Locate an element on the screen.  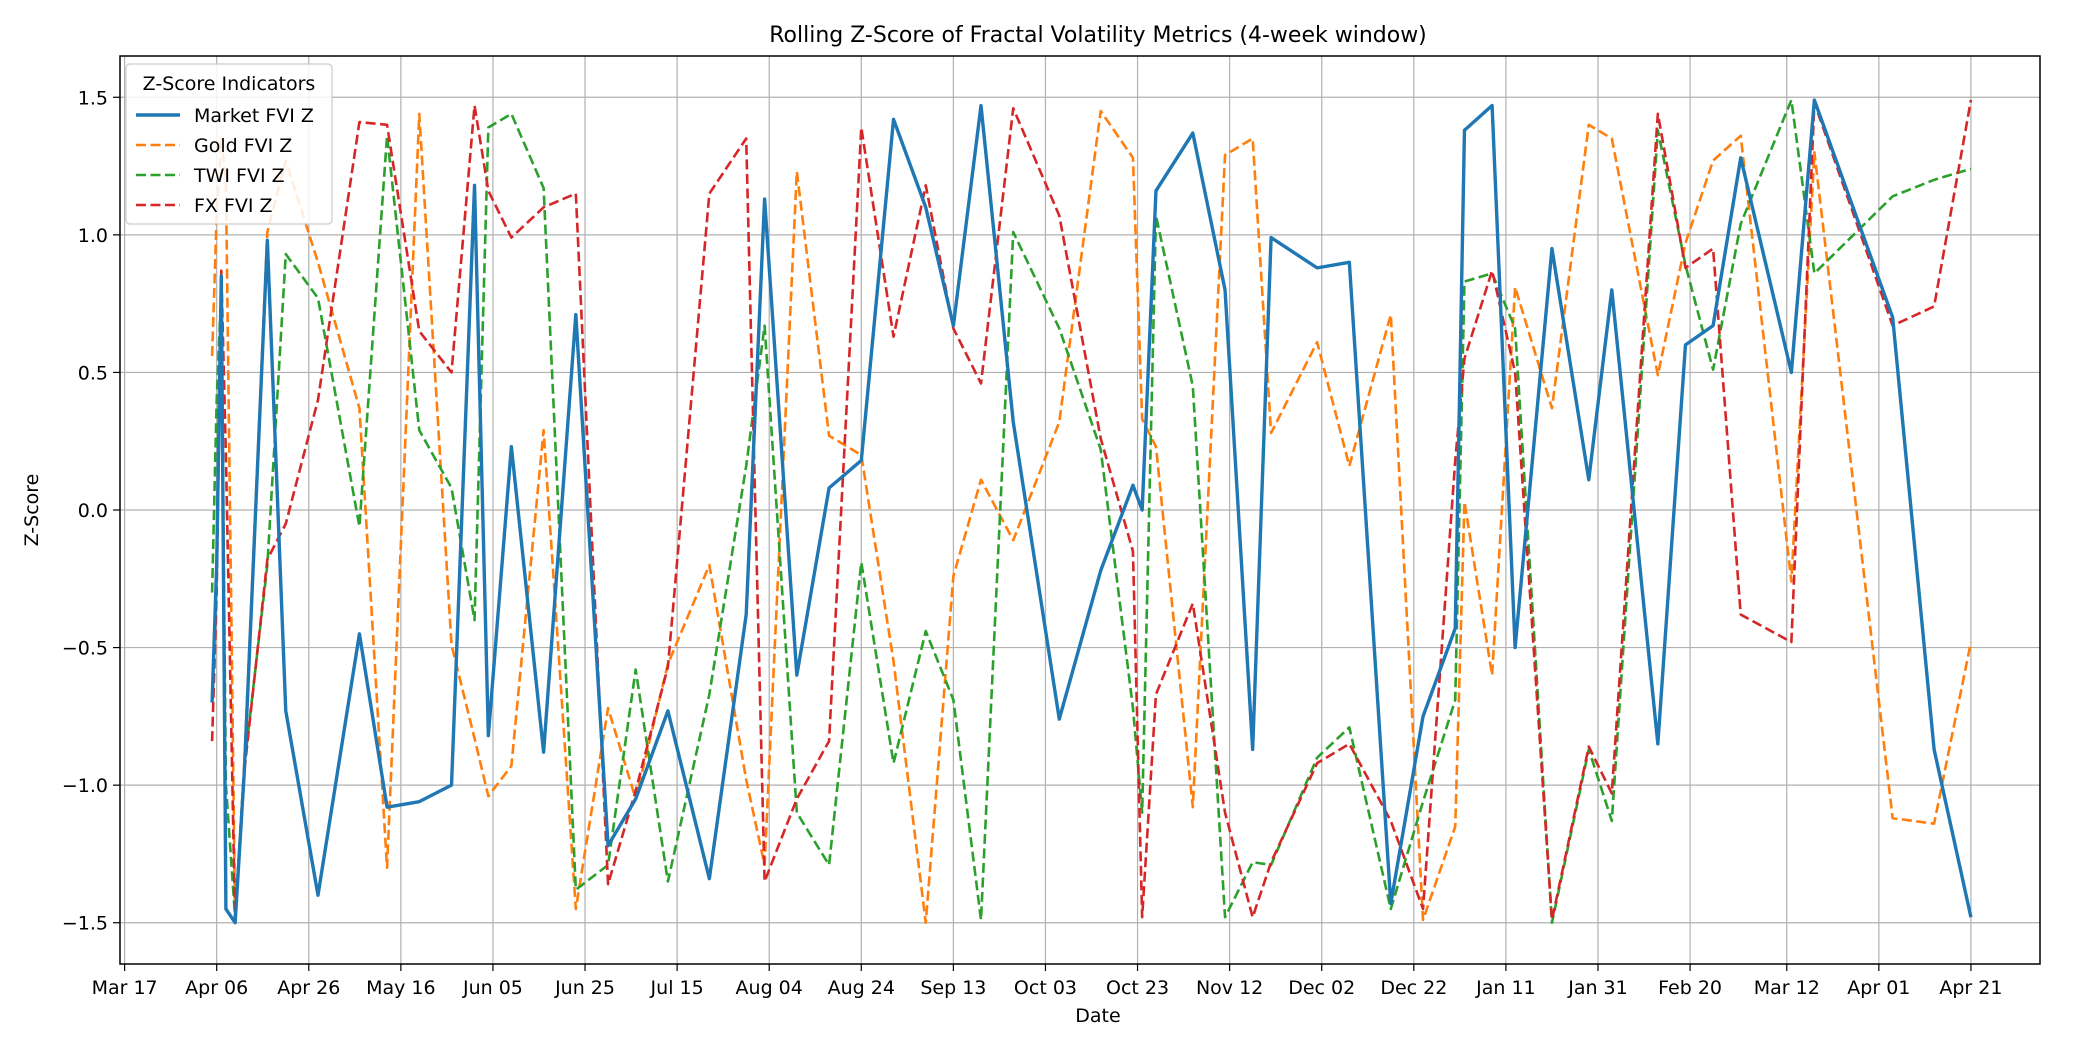
y-tick-label: 1.5 is located at coordinates (93, 98).